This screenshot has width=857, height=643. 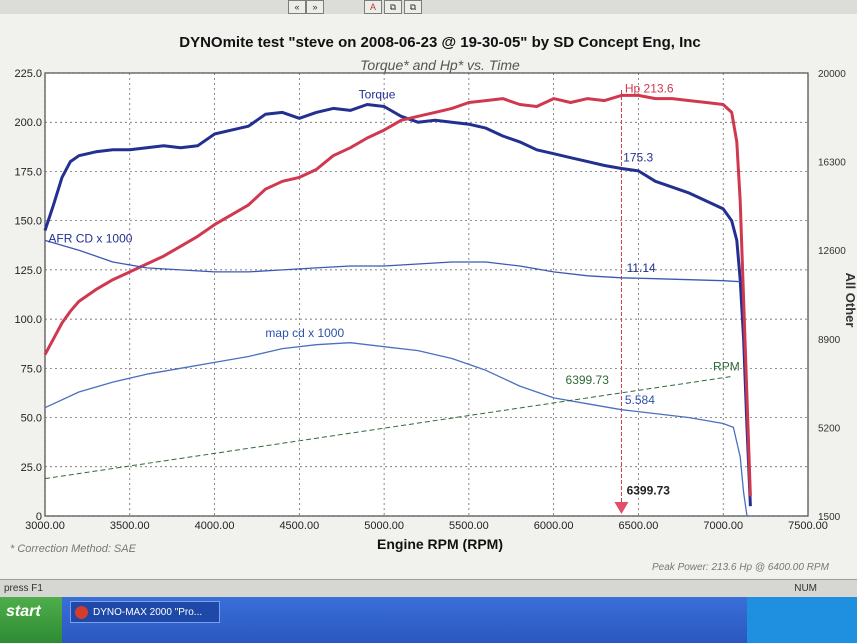 What do you see at coordinates (81, 612) in the screenshot?
I see `dynomax-app-icon` at bounding box center [81, 612].